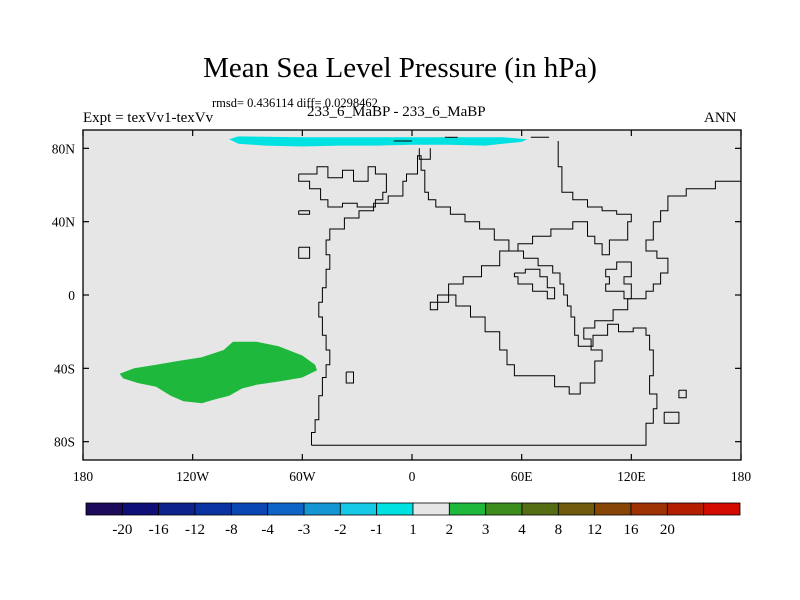 Image resolution: width=800 pixels, height=600 pixels. Describe the element at coordinates (412, 476) in the screenshot. I see `x-tick-label: 0` at that location.